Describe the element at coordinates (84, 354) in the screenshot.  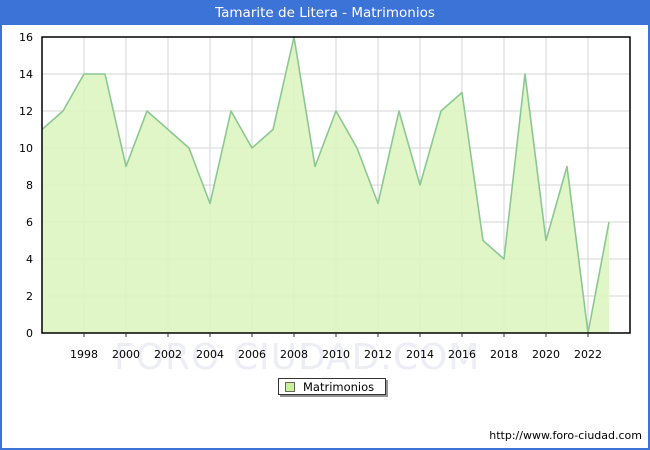
I see `svg-text: 1998` at that location.